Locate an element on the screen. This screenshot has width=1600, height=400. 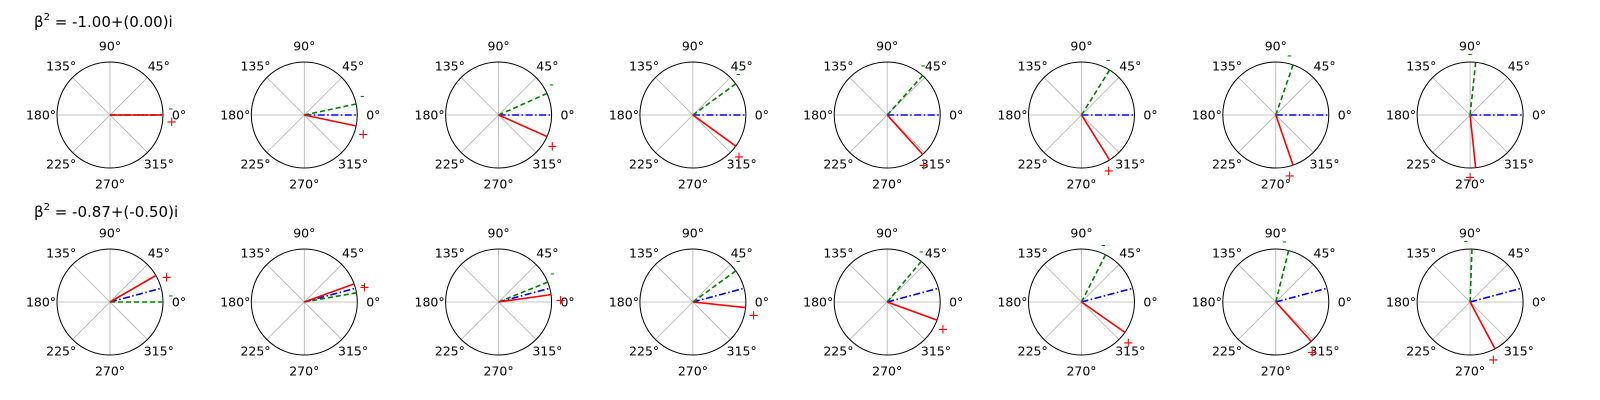
polar-panel-r2-p1: 0° 45° 90° 135° 180° 225° 270° 315° + - is located at coordinates (106, 302).